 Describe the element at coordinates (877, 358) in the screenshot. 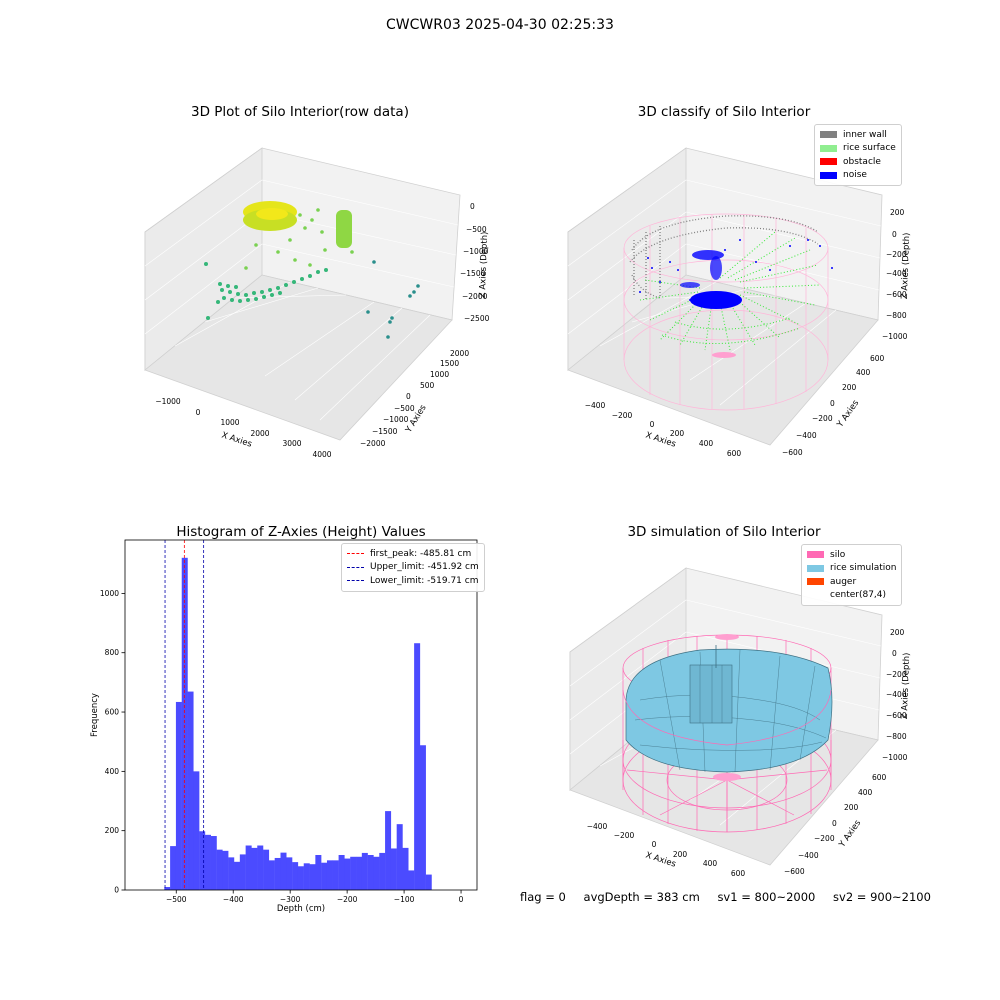

I see `classify-y-tick-6: 600` at that location.